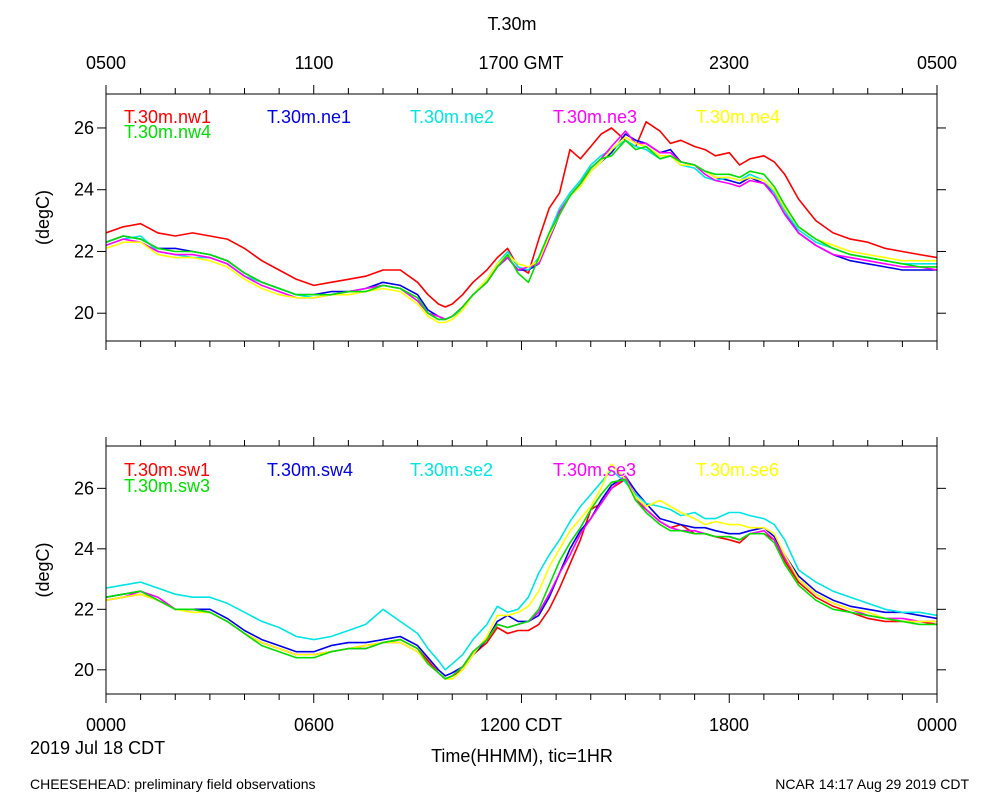 The image size is (1000, 800). Describe the element at coordinates (167, 486) in the screenshot. I see `legend-label: T.30m.sw3` at that location.